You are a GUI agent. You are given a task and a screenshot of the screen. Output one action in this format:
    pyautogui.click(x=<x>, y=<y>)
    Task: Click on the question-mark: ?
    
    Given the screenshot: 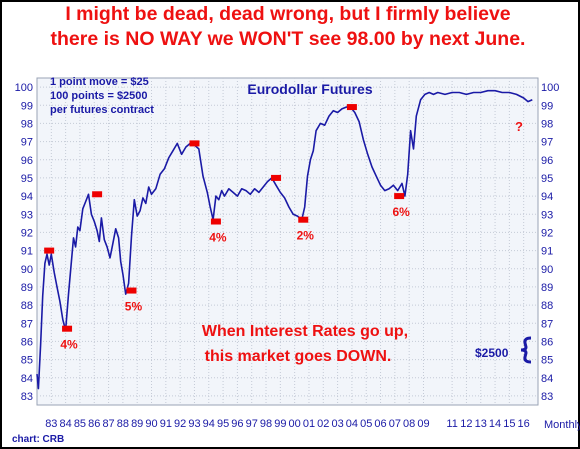 What is the action you would take?
    pyautogui.click(x=519, y=126)
    